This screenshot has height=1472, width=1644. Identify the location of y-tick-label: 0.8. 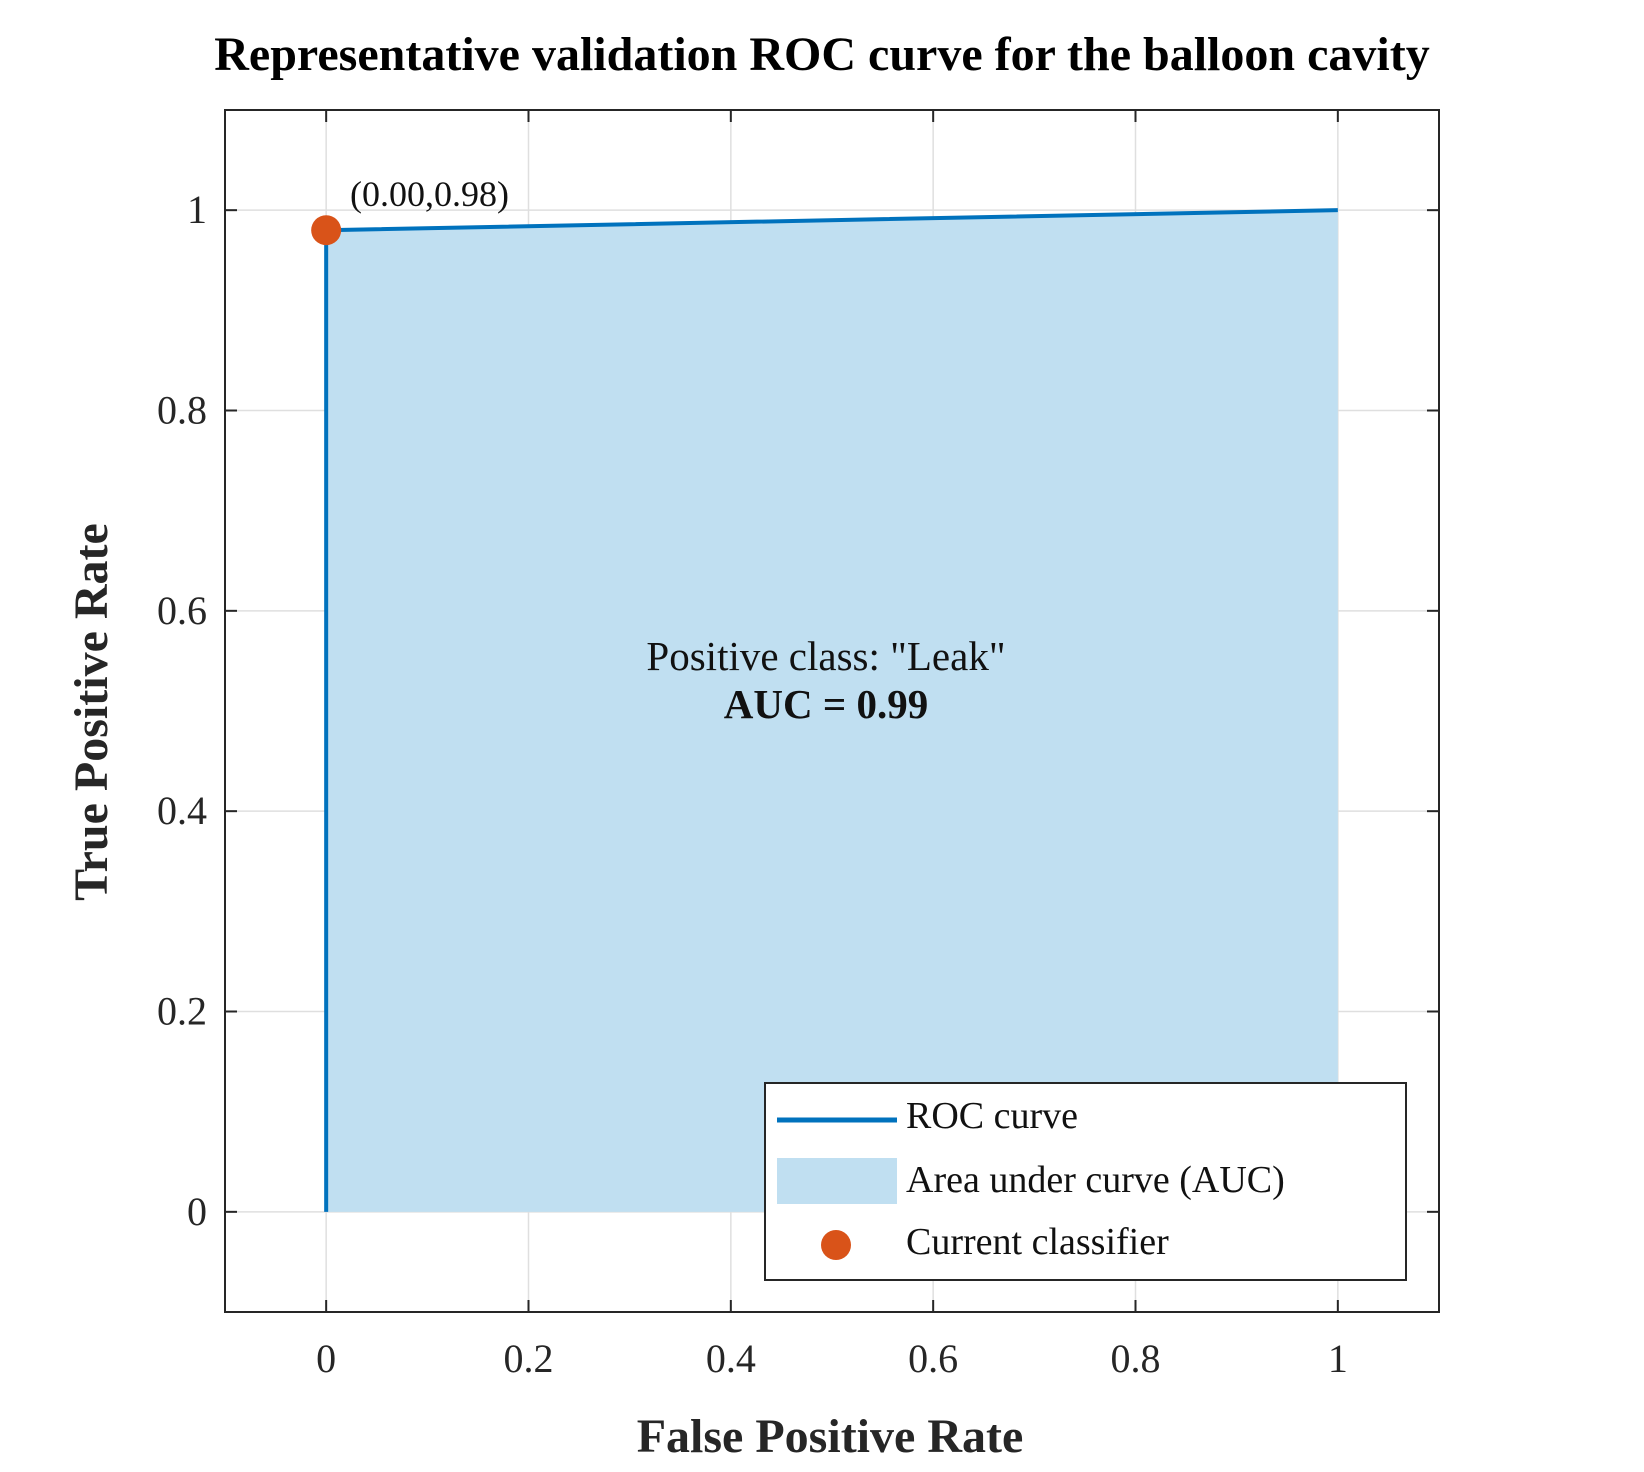
(182, 410).